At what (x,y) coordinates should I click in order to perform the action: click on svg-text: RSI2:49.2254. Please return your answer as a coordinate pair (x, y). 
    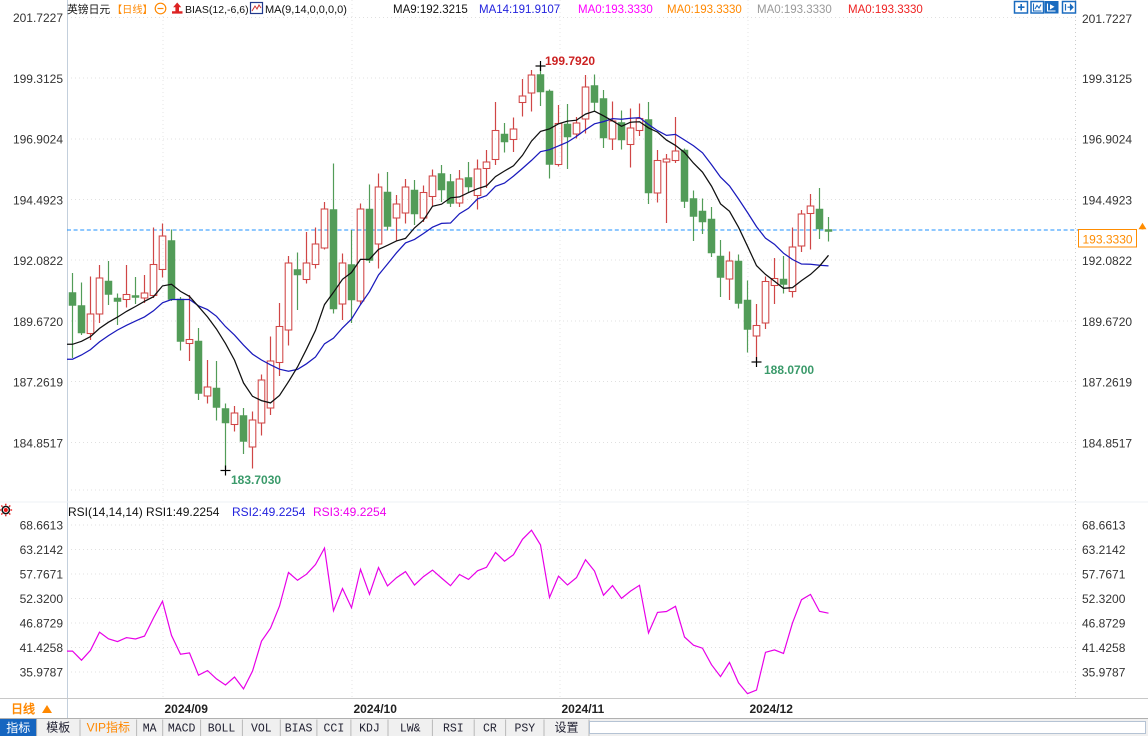
    Looking at the image, I should click on (269, 512).